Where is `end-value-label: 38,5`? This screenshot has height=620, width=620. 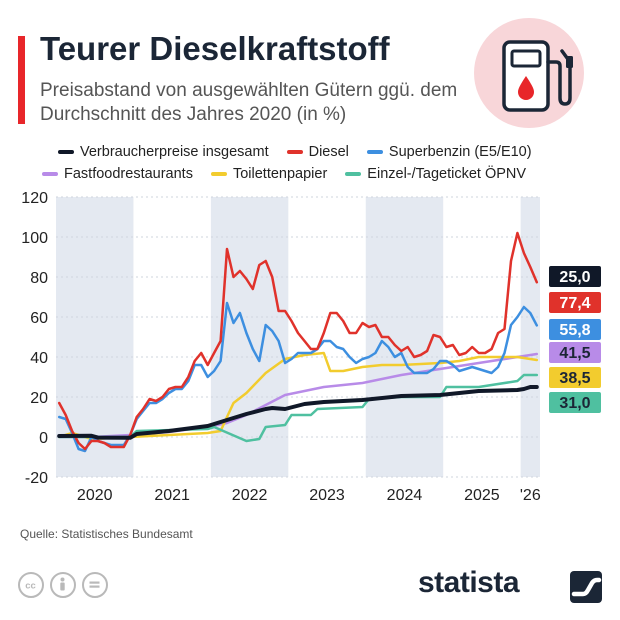
end-value-label: 38,5 is located at coordinates (574, 378).